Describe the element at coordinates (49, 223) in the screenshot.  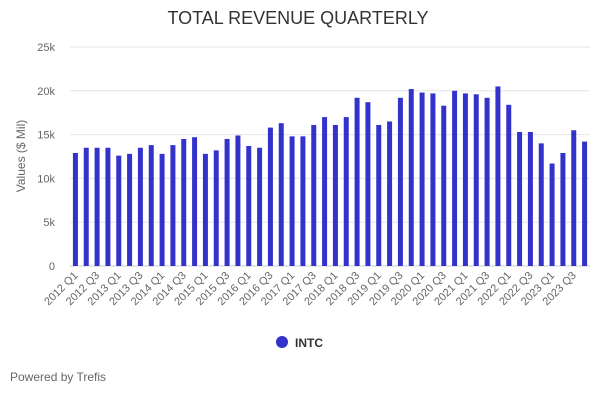
I see `y-tick-label: 5k` at that location.